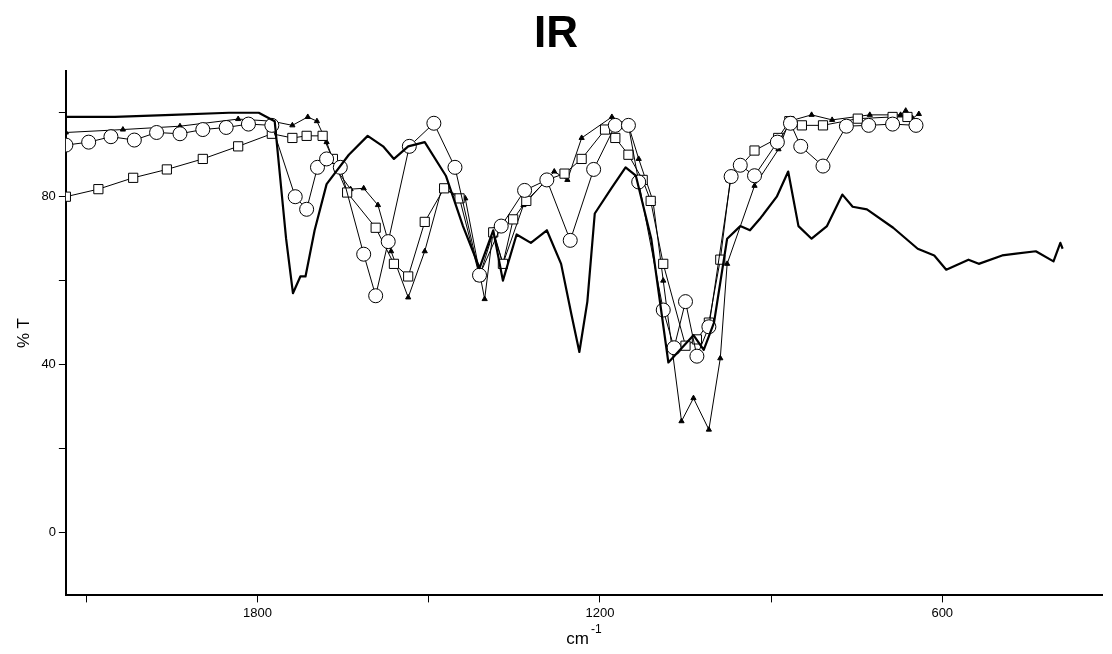  Describe the element at coordinates (48, 196) in the screenshot. I see `y-tick-label: 80` at that location.